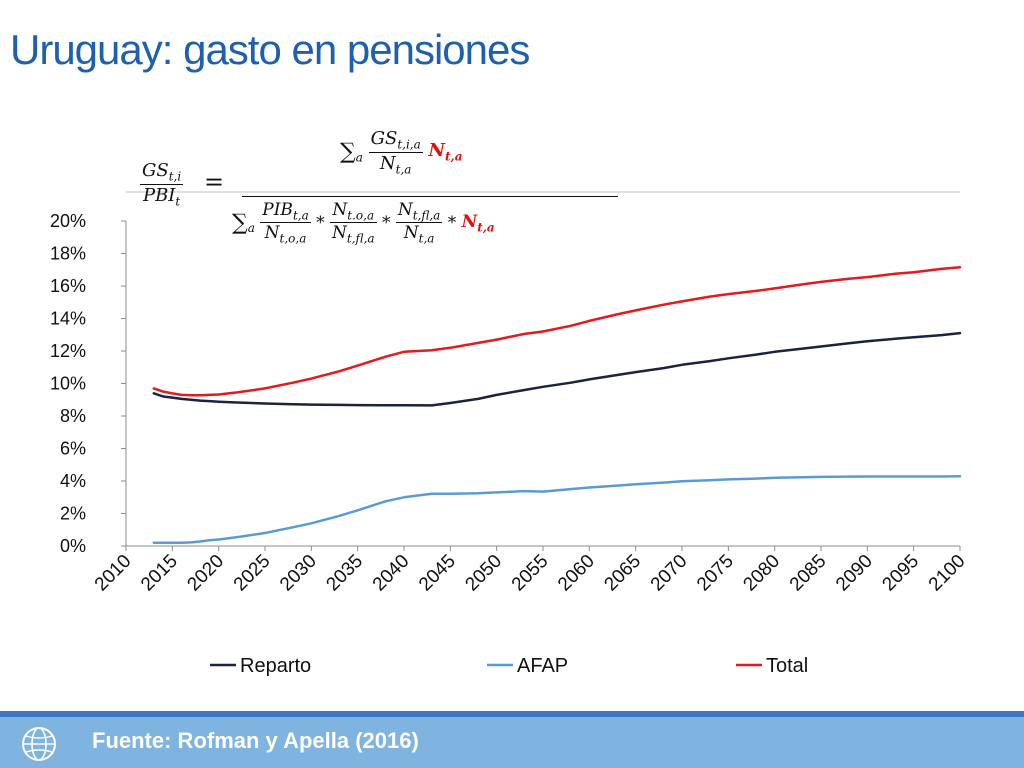  I want to click on y-tick-label: 2%, so click(73, 514).